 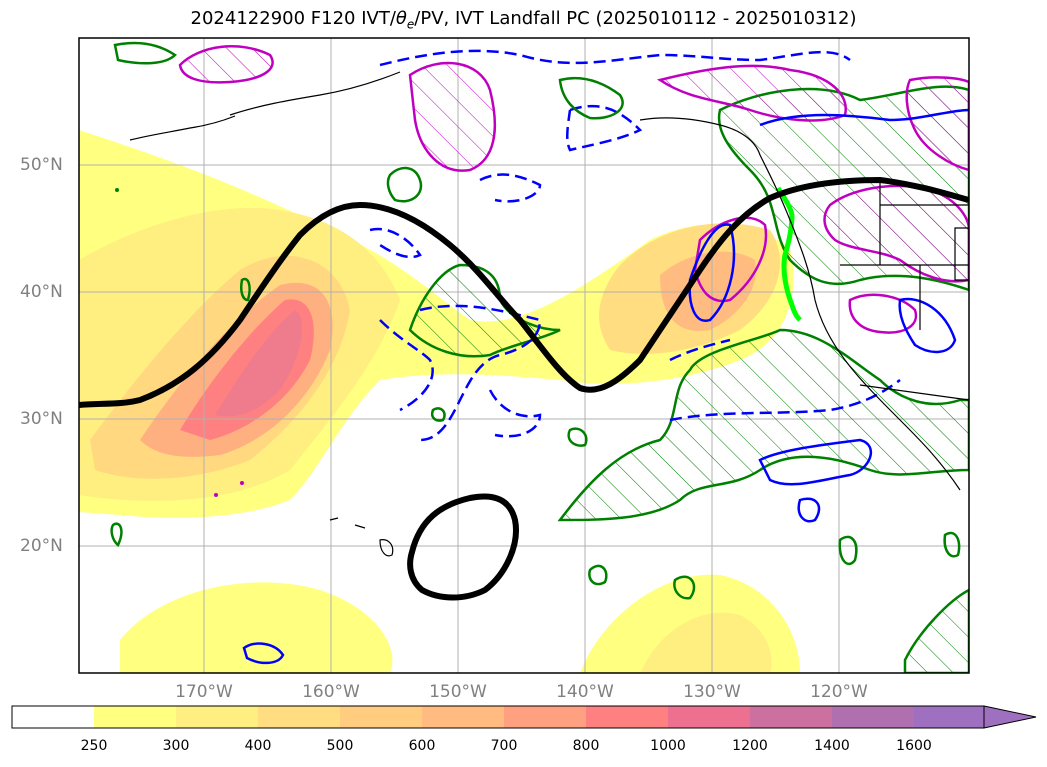 I want to click on ivt-south1, so click(x=256, y=627).